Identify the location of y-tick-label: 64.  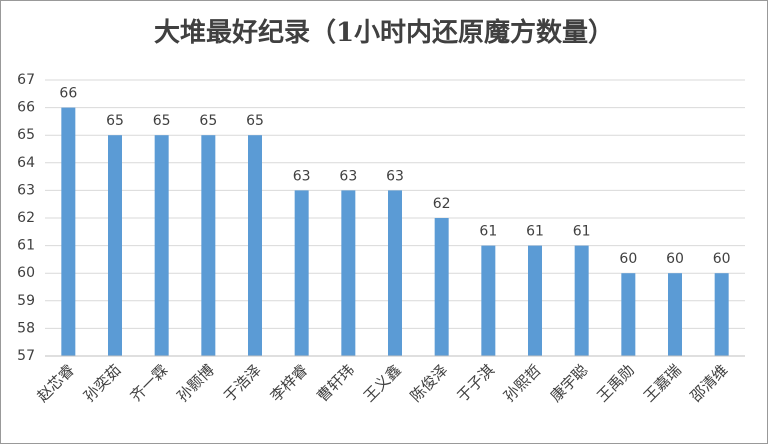
(26, 163).